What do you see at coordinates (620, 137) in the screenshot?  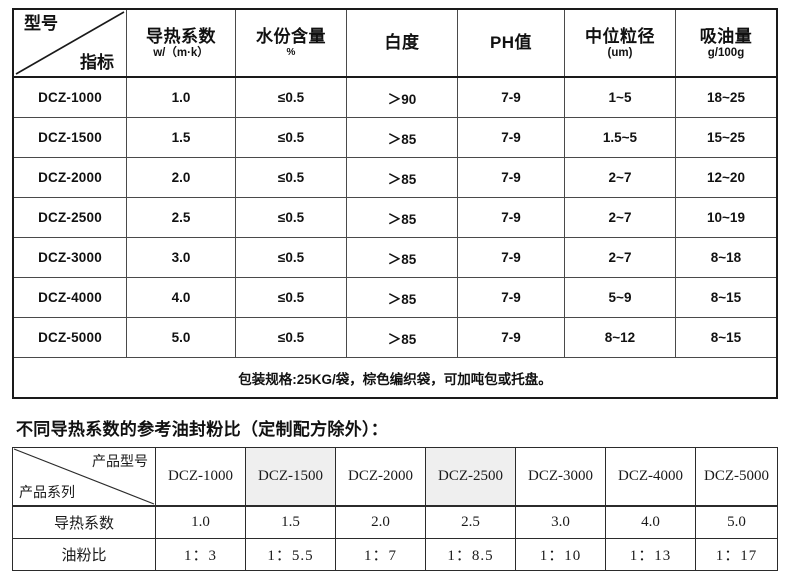 I see `spec-cell-median-particle-size: 1.5~5` at bounding box center [620, 137].